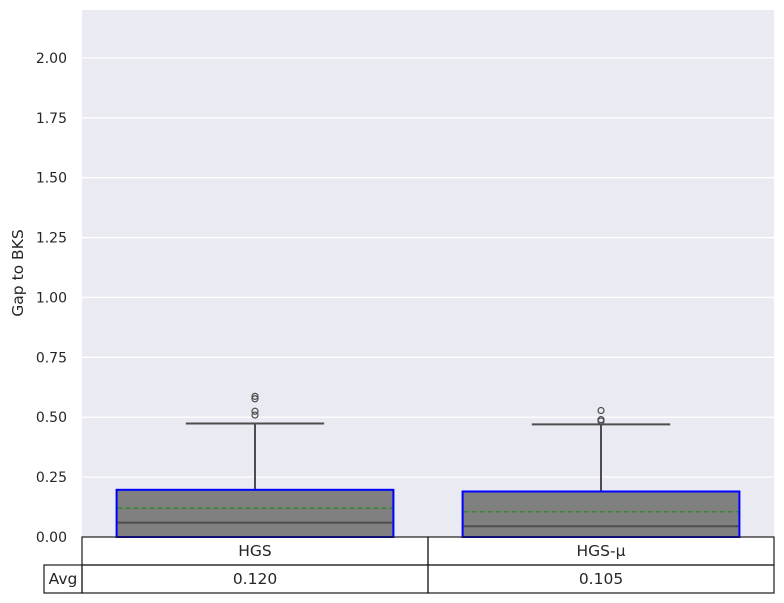  What do you see at coordinates (255, 579) in the screenshot?
I see `table-value: 0.120` at bounding box center [255, 579].